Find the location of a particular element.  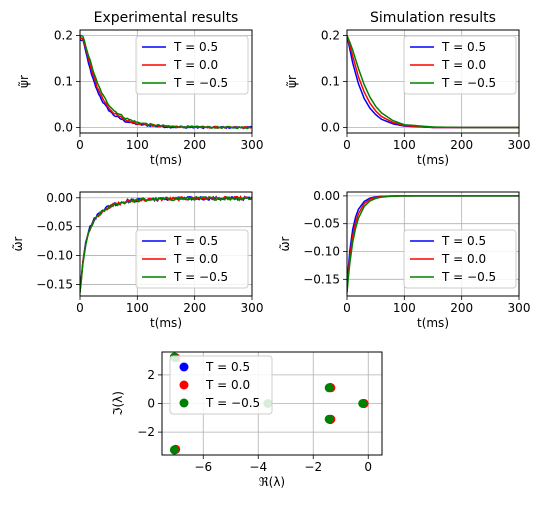

chart-title: Experimental results is located at coordinates (166, 18).